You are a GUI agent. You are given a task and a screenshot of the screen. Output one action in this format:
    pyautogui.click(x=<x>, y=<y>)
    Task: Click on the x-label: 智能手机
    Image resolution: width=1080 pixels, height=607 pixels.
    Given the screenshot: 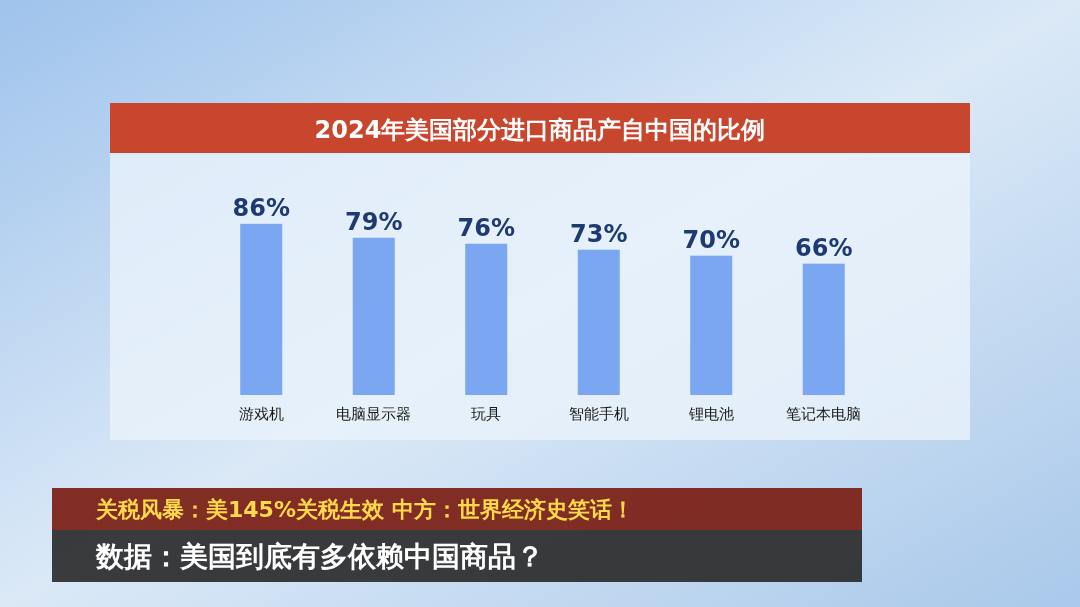 What is the action you would take?
    pyautogui.click(x=598, y=414)
    